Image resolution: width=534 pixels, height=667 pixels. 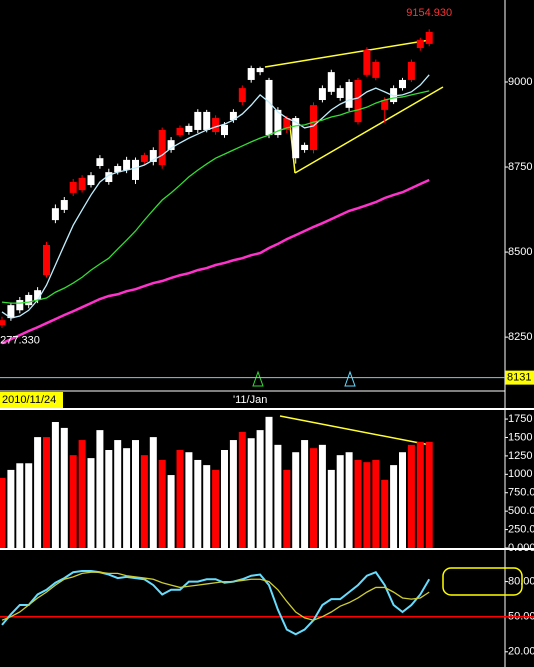 What do you see at coordinates (520, 82) in the screenshot?
I see `y-tick-label: 9000` at bounding box center [520, 82].